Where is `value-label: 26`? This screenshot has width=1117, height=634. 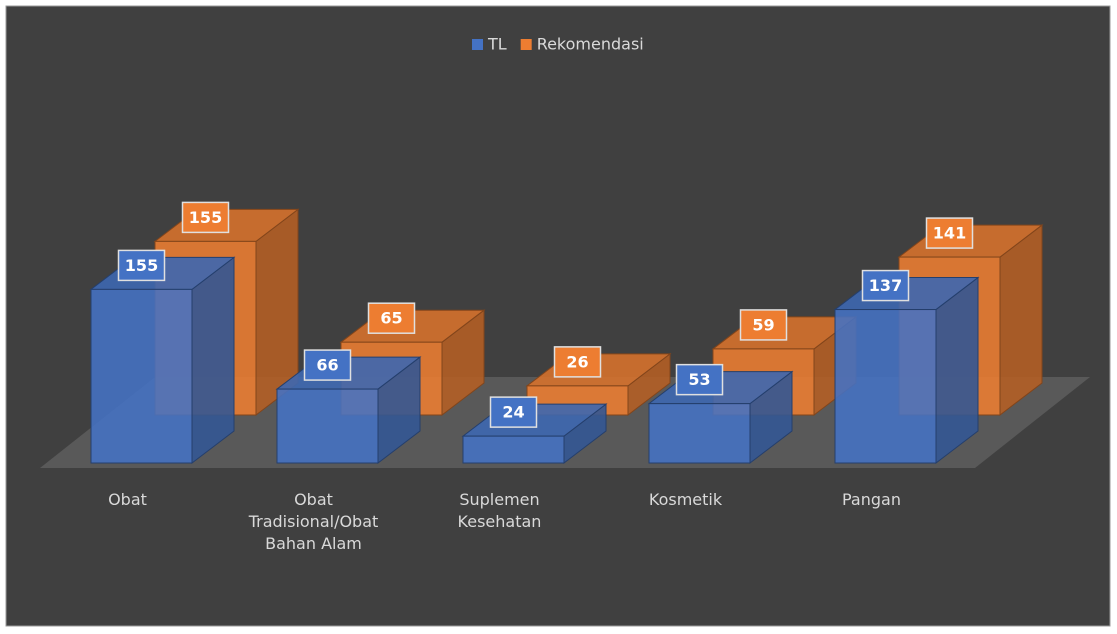 value-label: 26 is located at coordinates (577, 361).